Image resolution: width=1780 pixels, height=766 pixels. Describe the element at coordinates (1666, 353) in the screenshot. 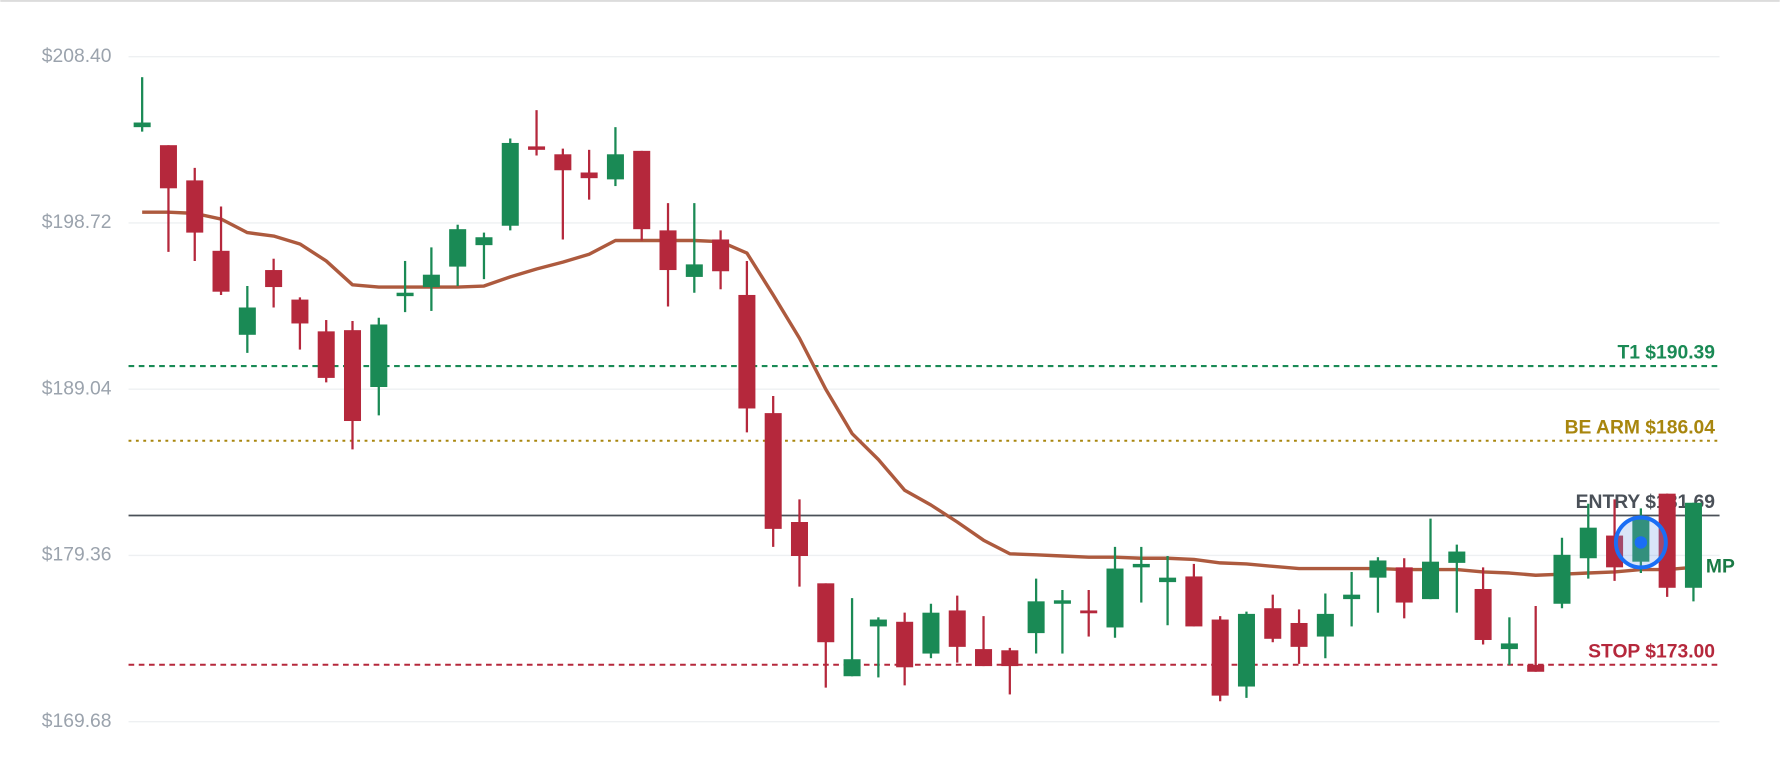

I see `level-label: T1 $190.39` at that location.